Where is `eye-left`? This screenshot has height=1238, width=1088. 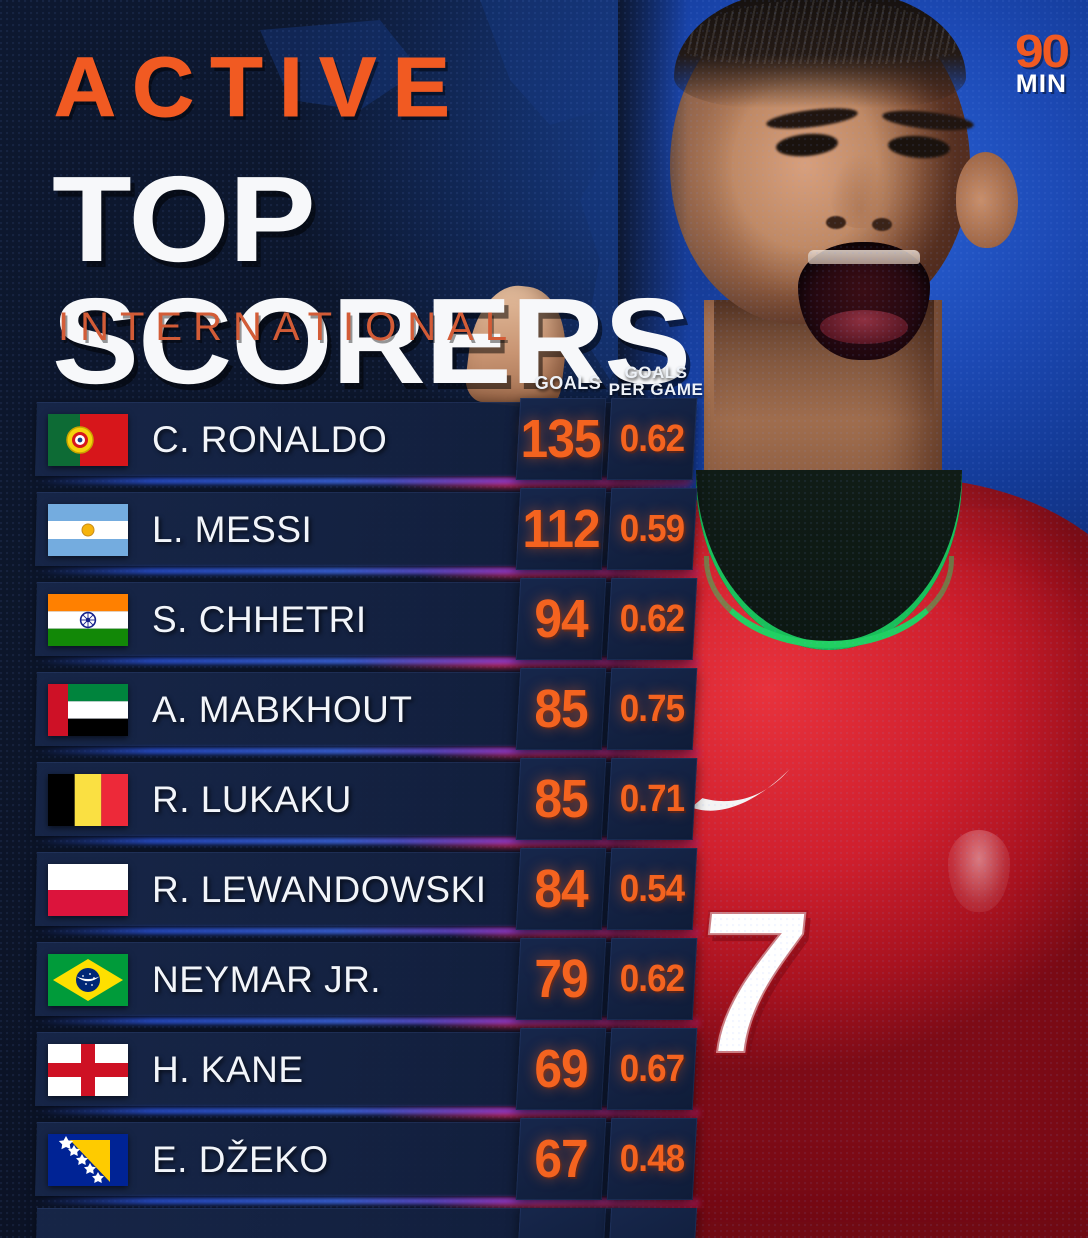 eye-left is located at coordinates (807, 145).